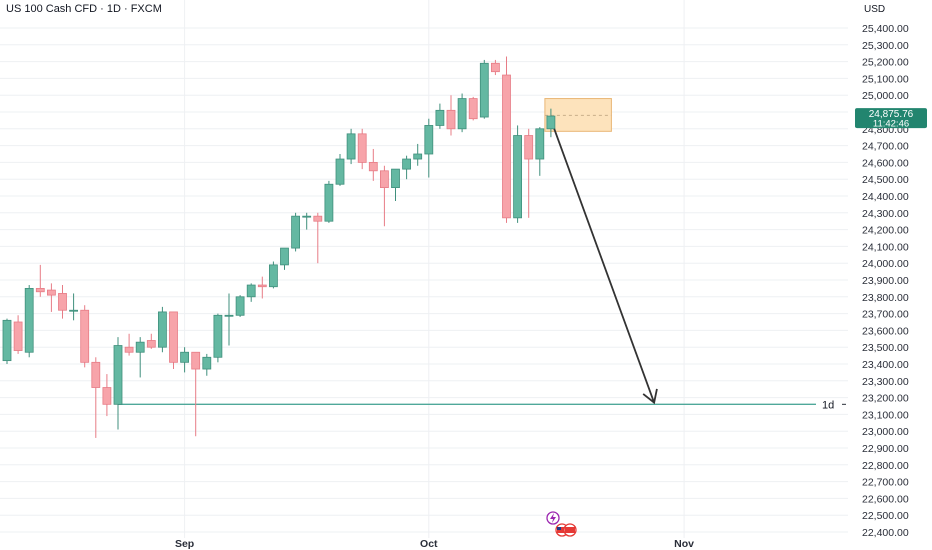 This screenshot has height=550, width=932. What do you see at coordinates (885, 466) in the screenshot?
I see `y-tick-label: 22,800.00` at bounding box center [885, 466].